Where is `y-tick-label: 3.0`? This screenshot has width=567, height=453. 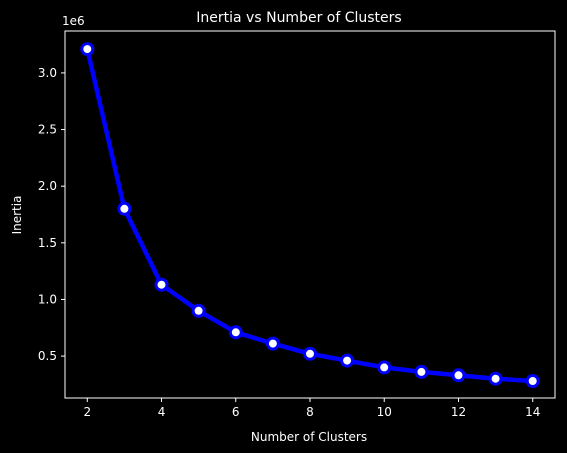 y-tick-label: 3.0 is located at coordinates (47, 73).